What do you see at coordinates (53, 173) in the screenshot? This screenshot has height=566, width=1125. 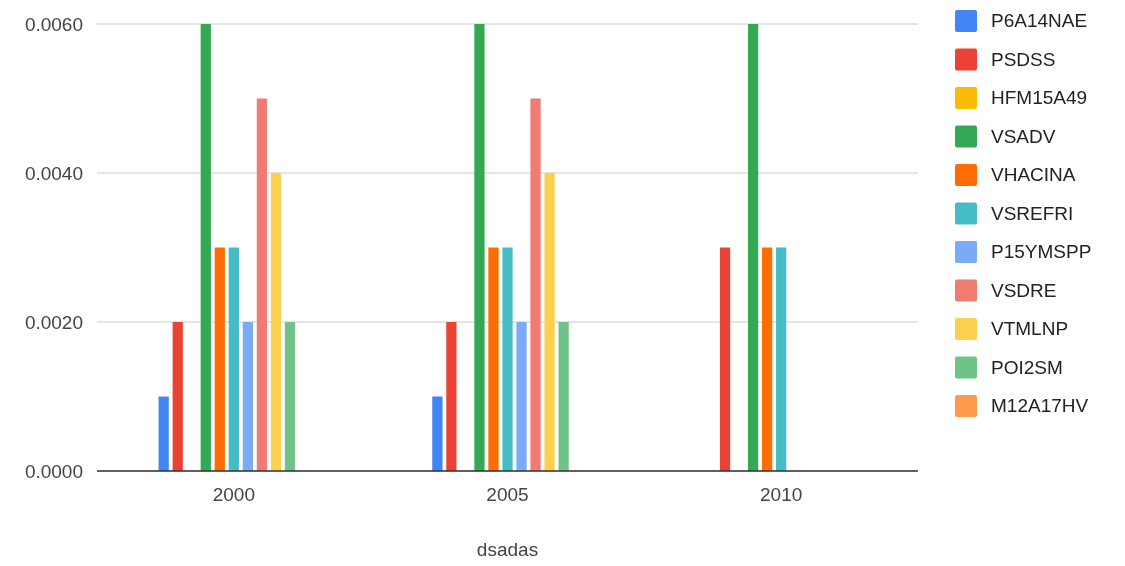 I see `y-tick-label: 0.0040` at bounding box center [53, 173].